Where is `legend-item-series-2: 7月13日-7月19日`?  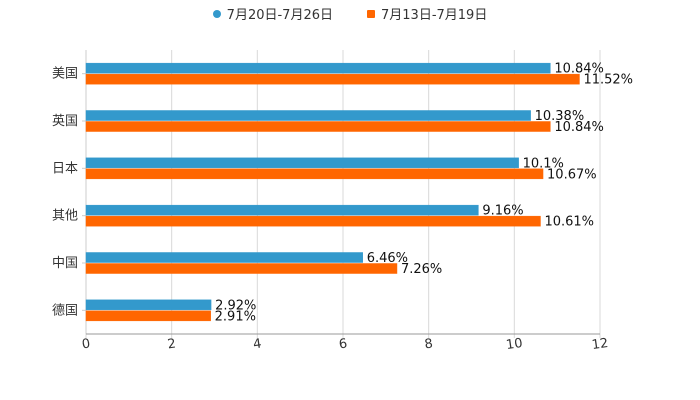 legend-item-series-2: 7月13日-7月19日 is located at coordinates (427, 13).